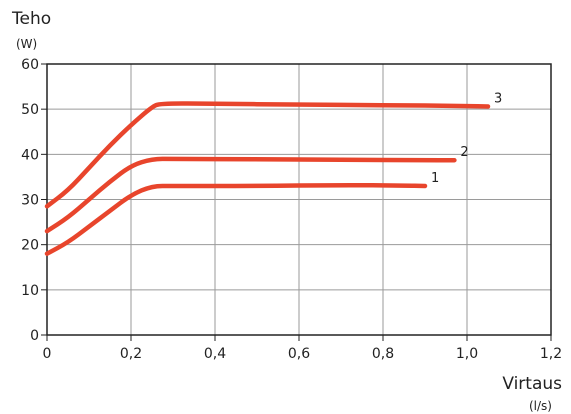 Image resolution: width=571 pixels, height=414 pixels. What do you see at coordinates (215, 354) in the screenshot?
I see `x-tick-label: 0,4` at bounding box center [215, 354].